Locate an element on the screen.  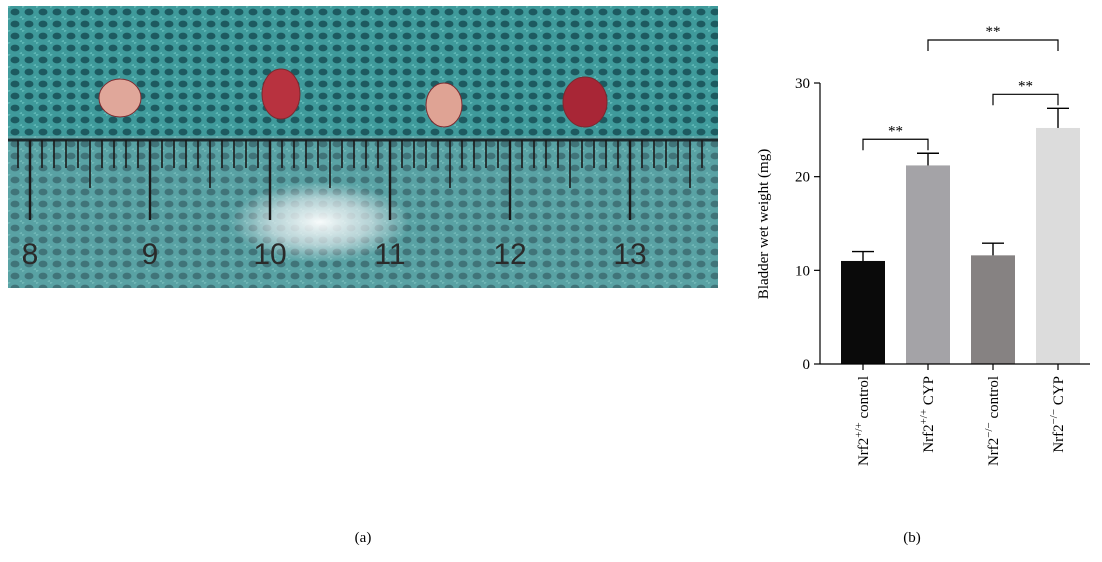
panel-label-b: (b) is located at coordinates (912, 538).